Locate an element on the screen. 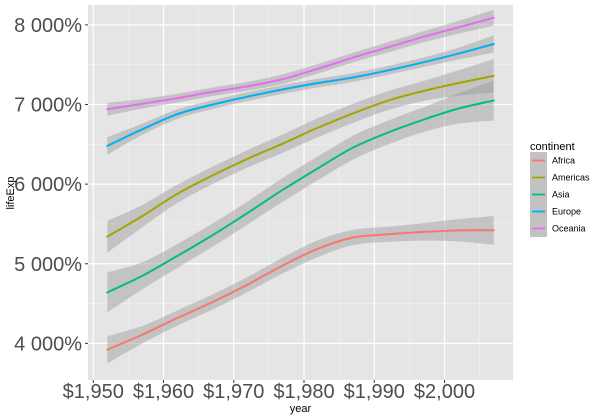 The height and width of the screenshot is (420, 600). legend-key-oceania is located at coordinates (538, 228).